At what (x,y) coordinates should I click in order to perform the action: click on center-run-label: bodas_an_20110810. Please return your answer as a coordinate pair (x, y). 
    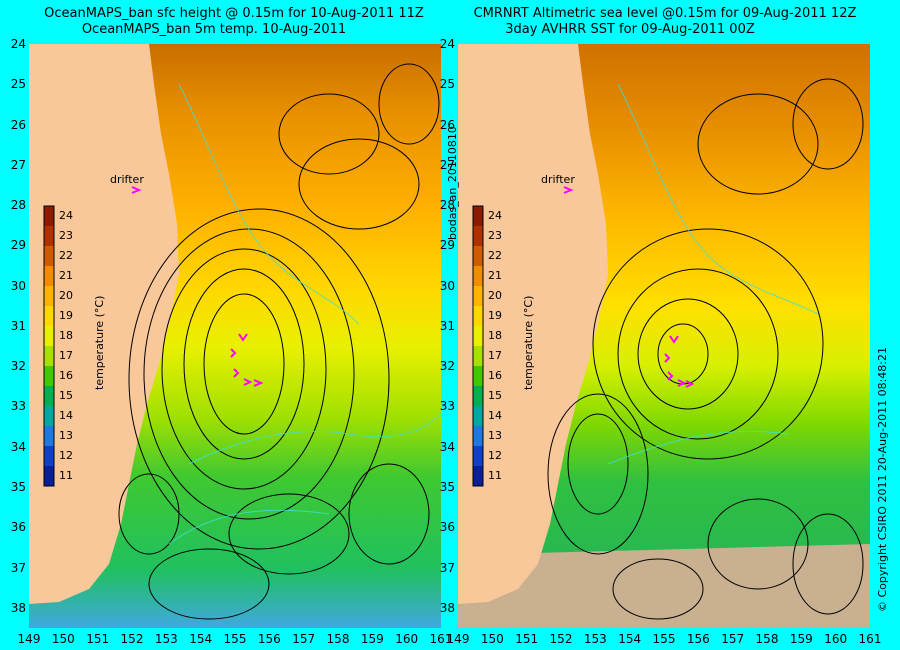
    Looking at the image, I should click on (452, 183).